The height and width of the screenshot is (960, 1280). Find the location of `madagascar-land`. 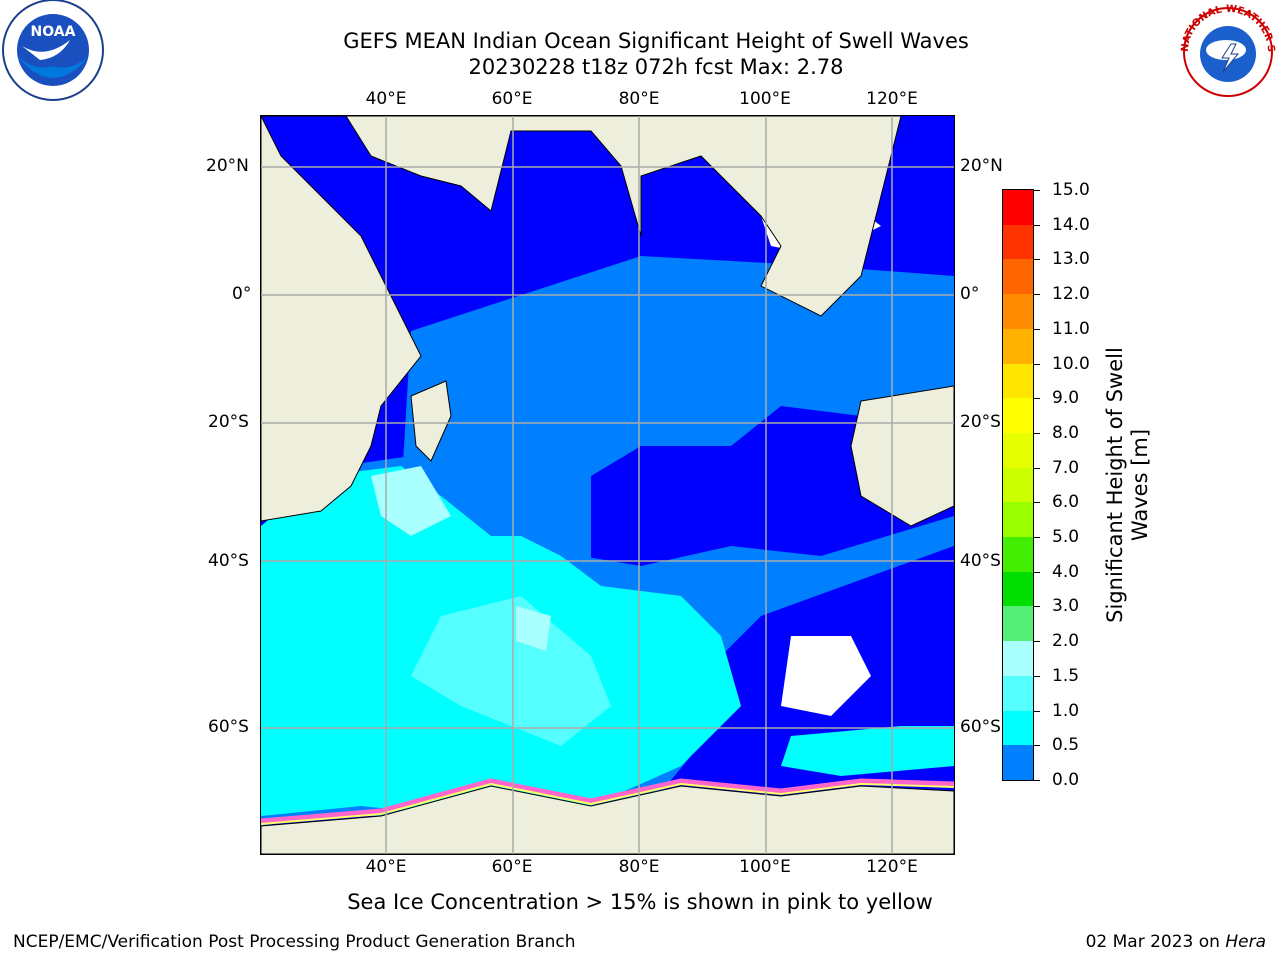

madagascar-land is located at coordinates (431, 421).